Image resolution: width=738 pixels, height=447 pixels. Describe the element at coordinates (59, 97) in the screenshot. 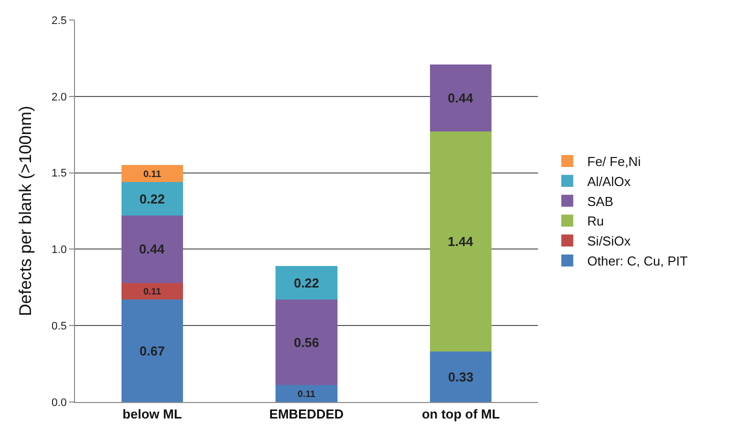

I see `y-tick-label: 2.0` at that location.